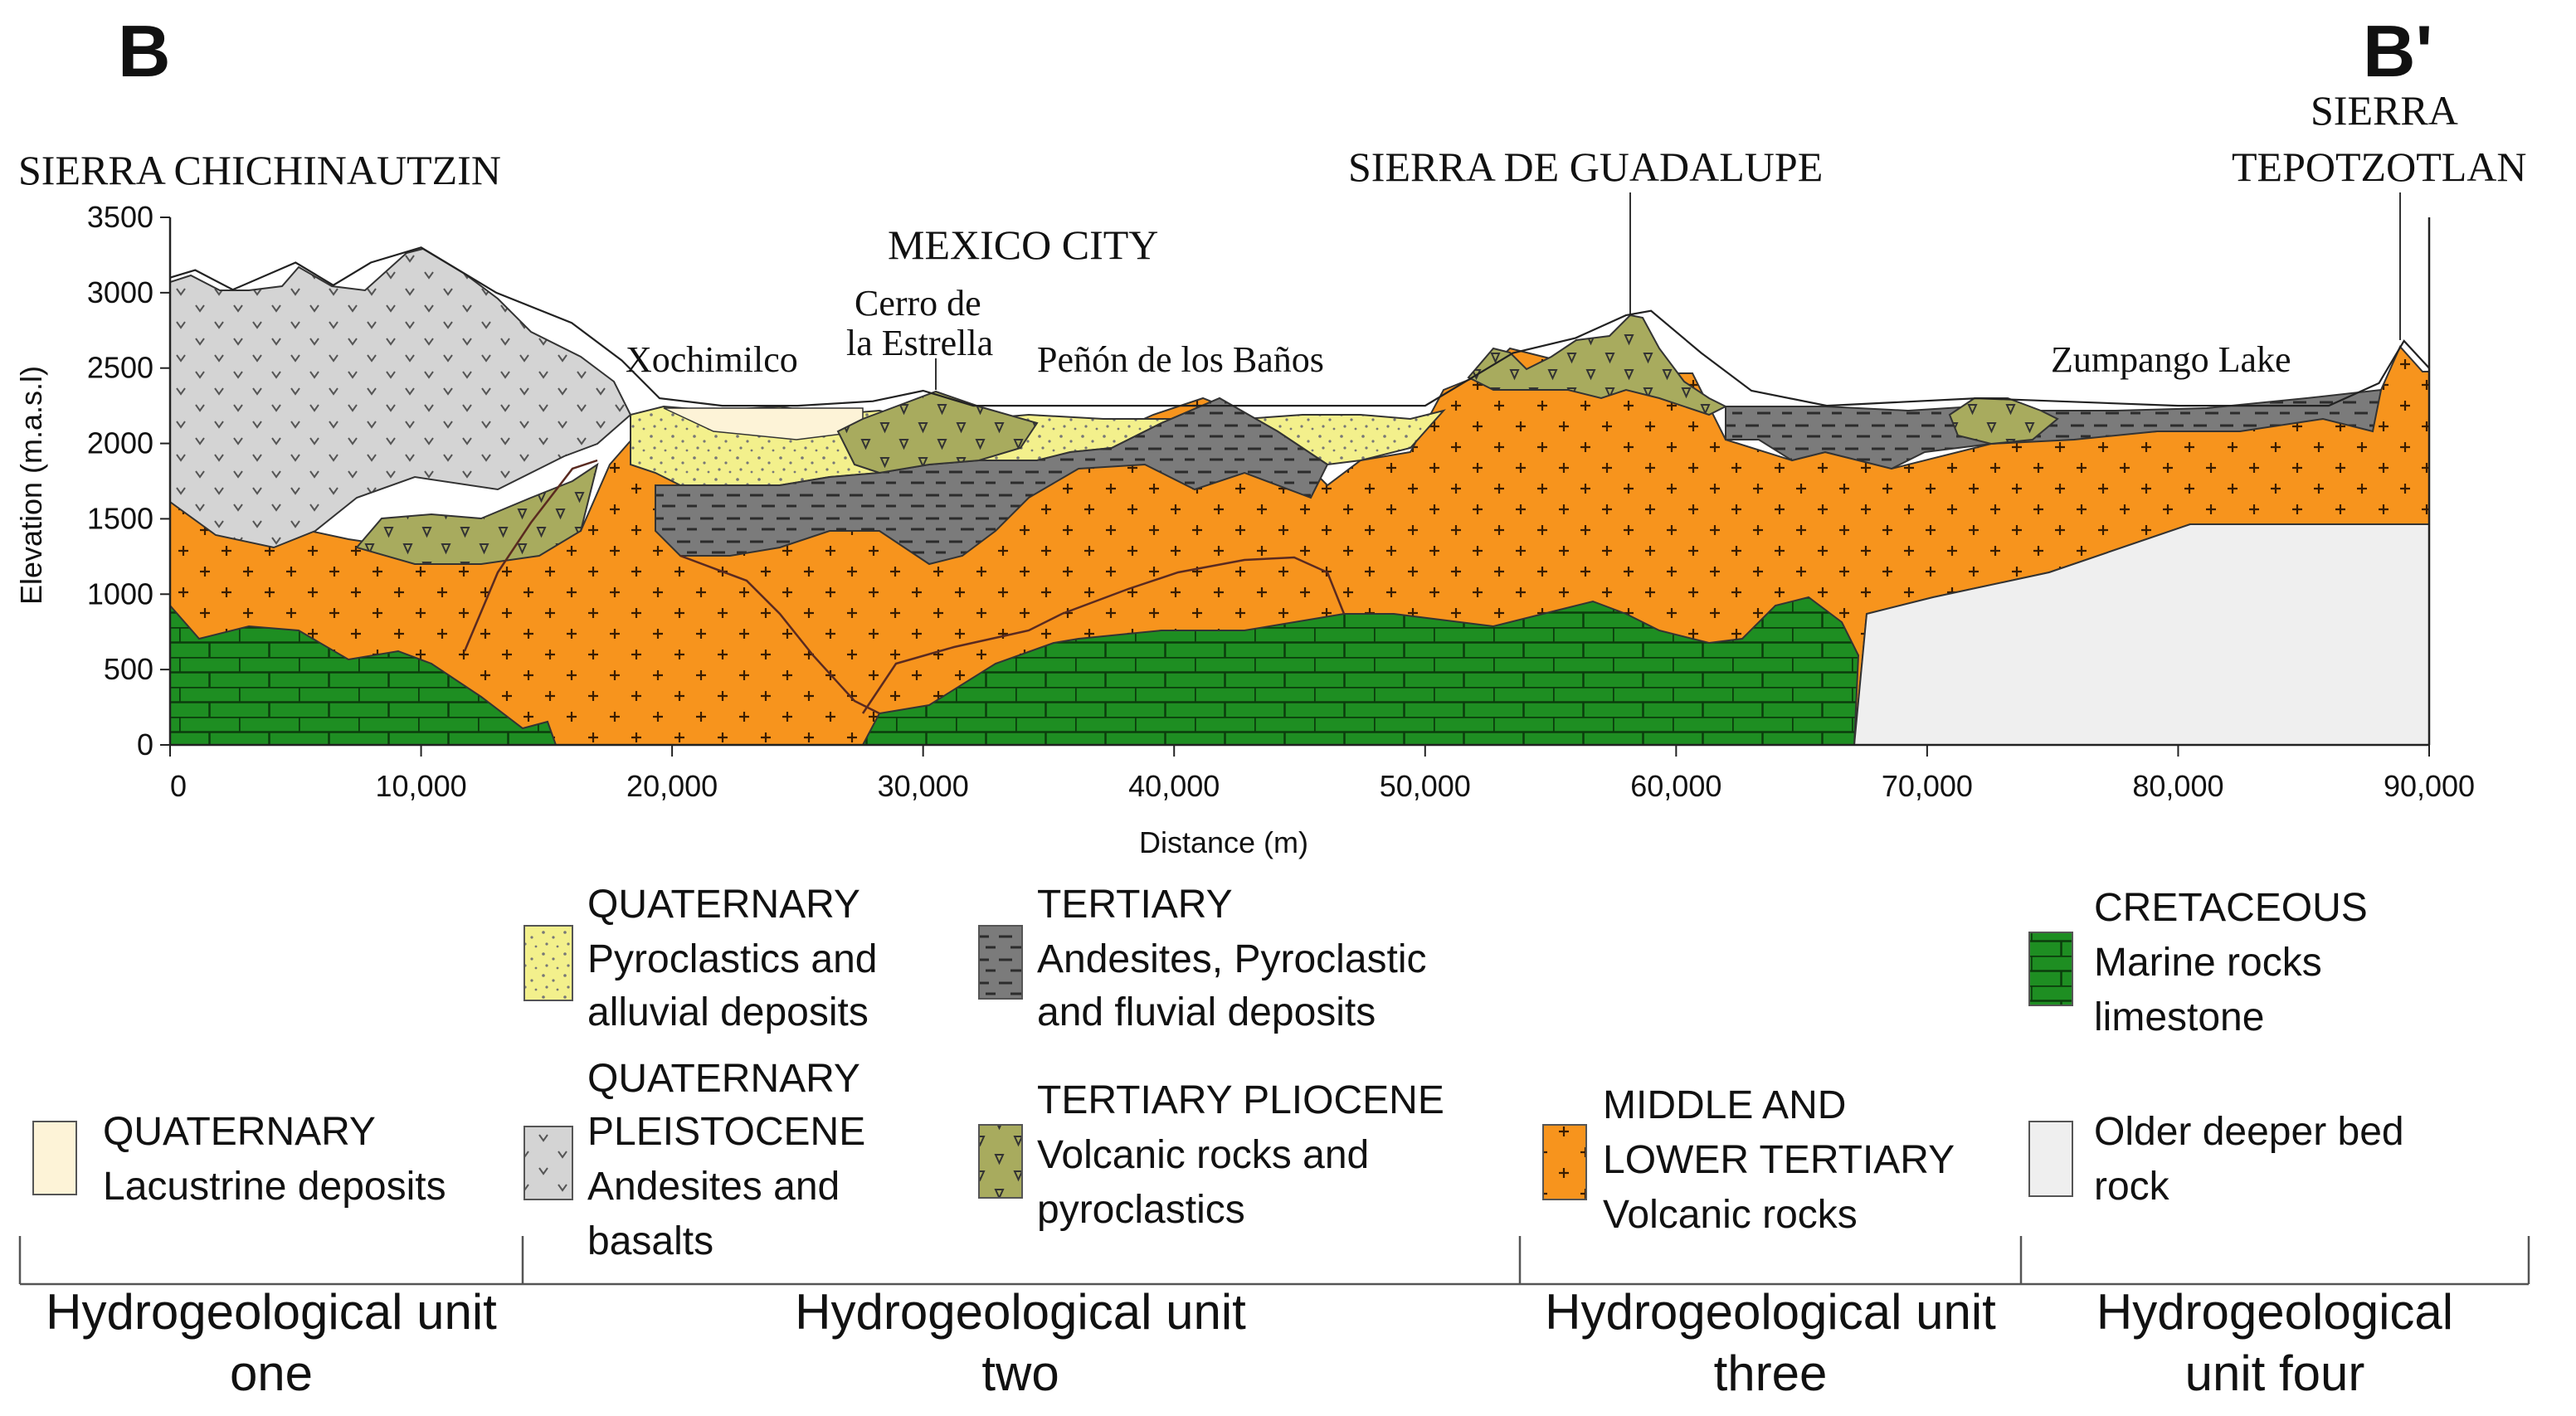 Image resolution: width=2576 pixels, height=1416 pixels. Describe the element at coordinates (1223, 842) in the screenshot. I see `x-axis-label: Distance (m)` at that location.